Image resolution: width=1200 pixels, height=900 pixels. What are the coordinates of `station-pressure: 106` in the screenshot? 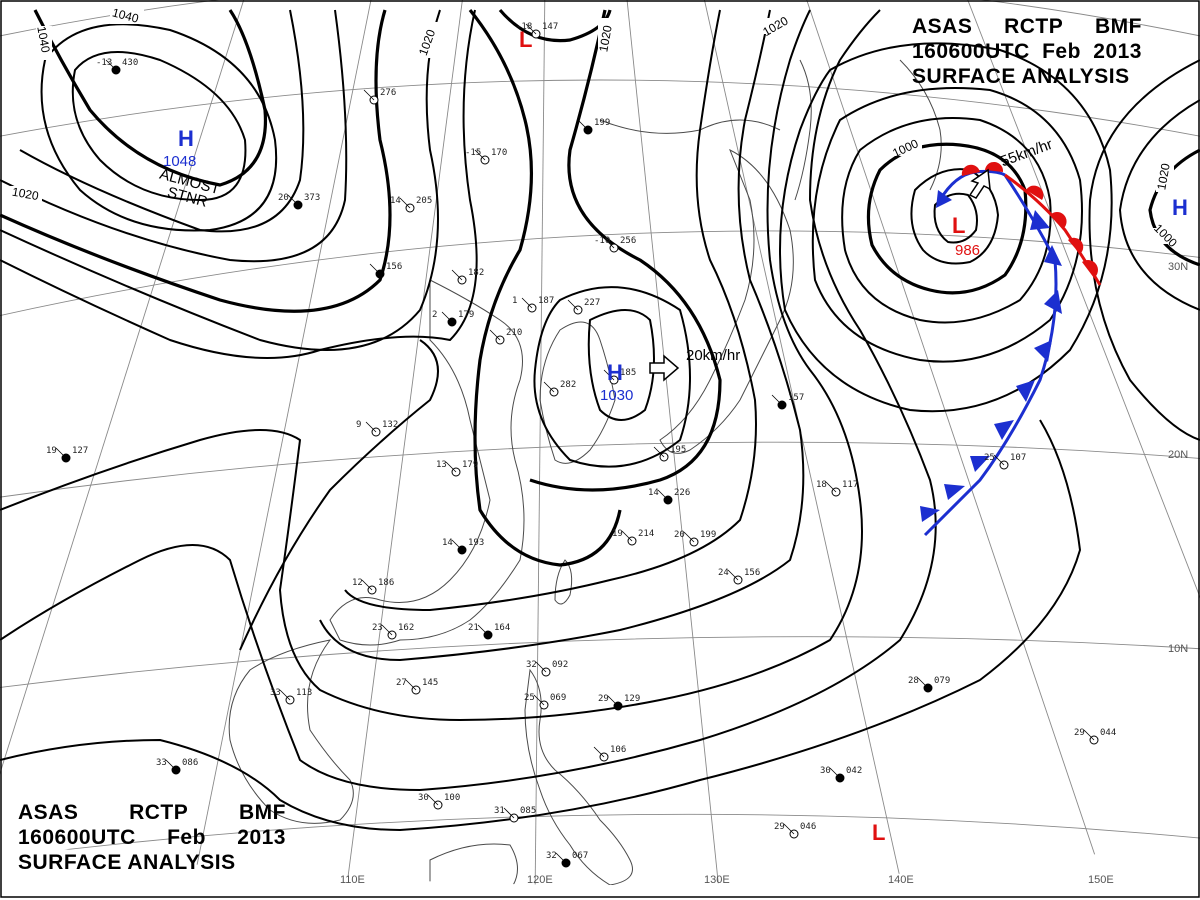 It's located at (618, 750).